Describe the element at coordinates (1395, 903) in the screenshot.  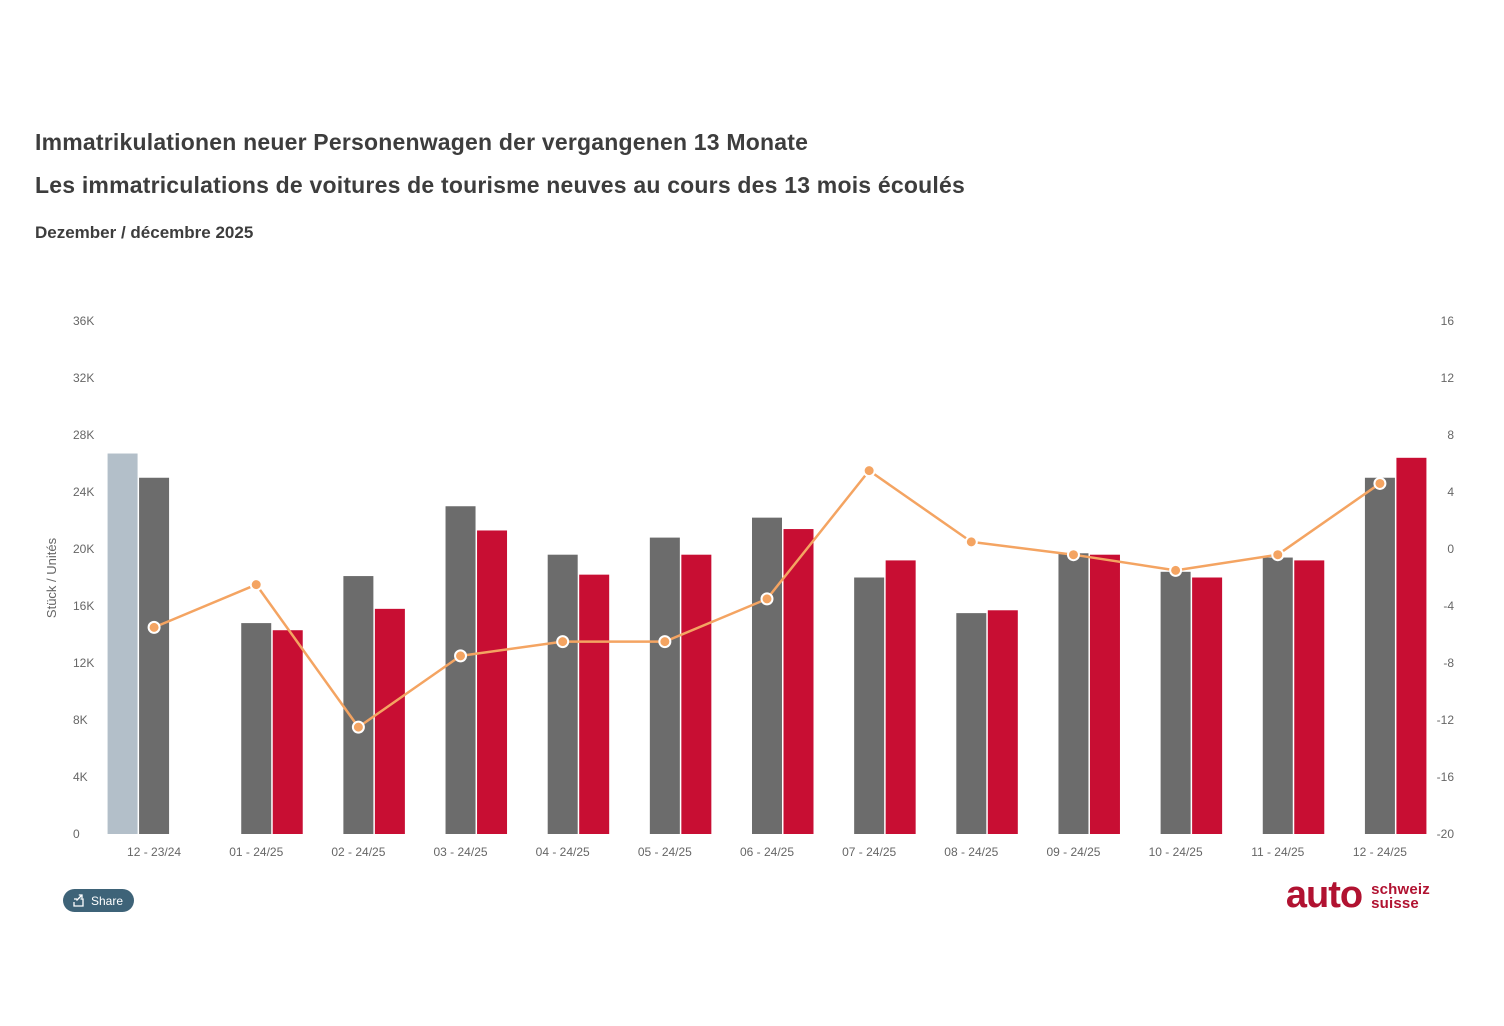
I see `brand-logo-line2: suisse` at that location.